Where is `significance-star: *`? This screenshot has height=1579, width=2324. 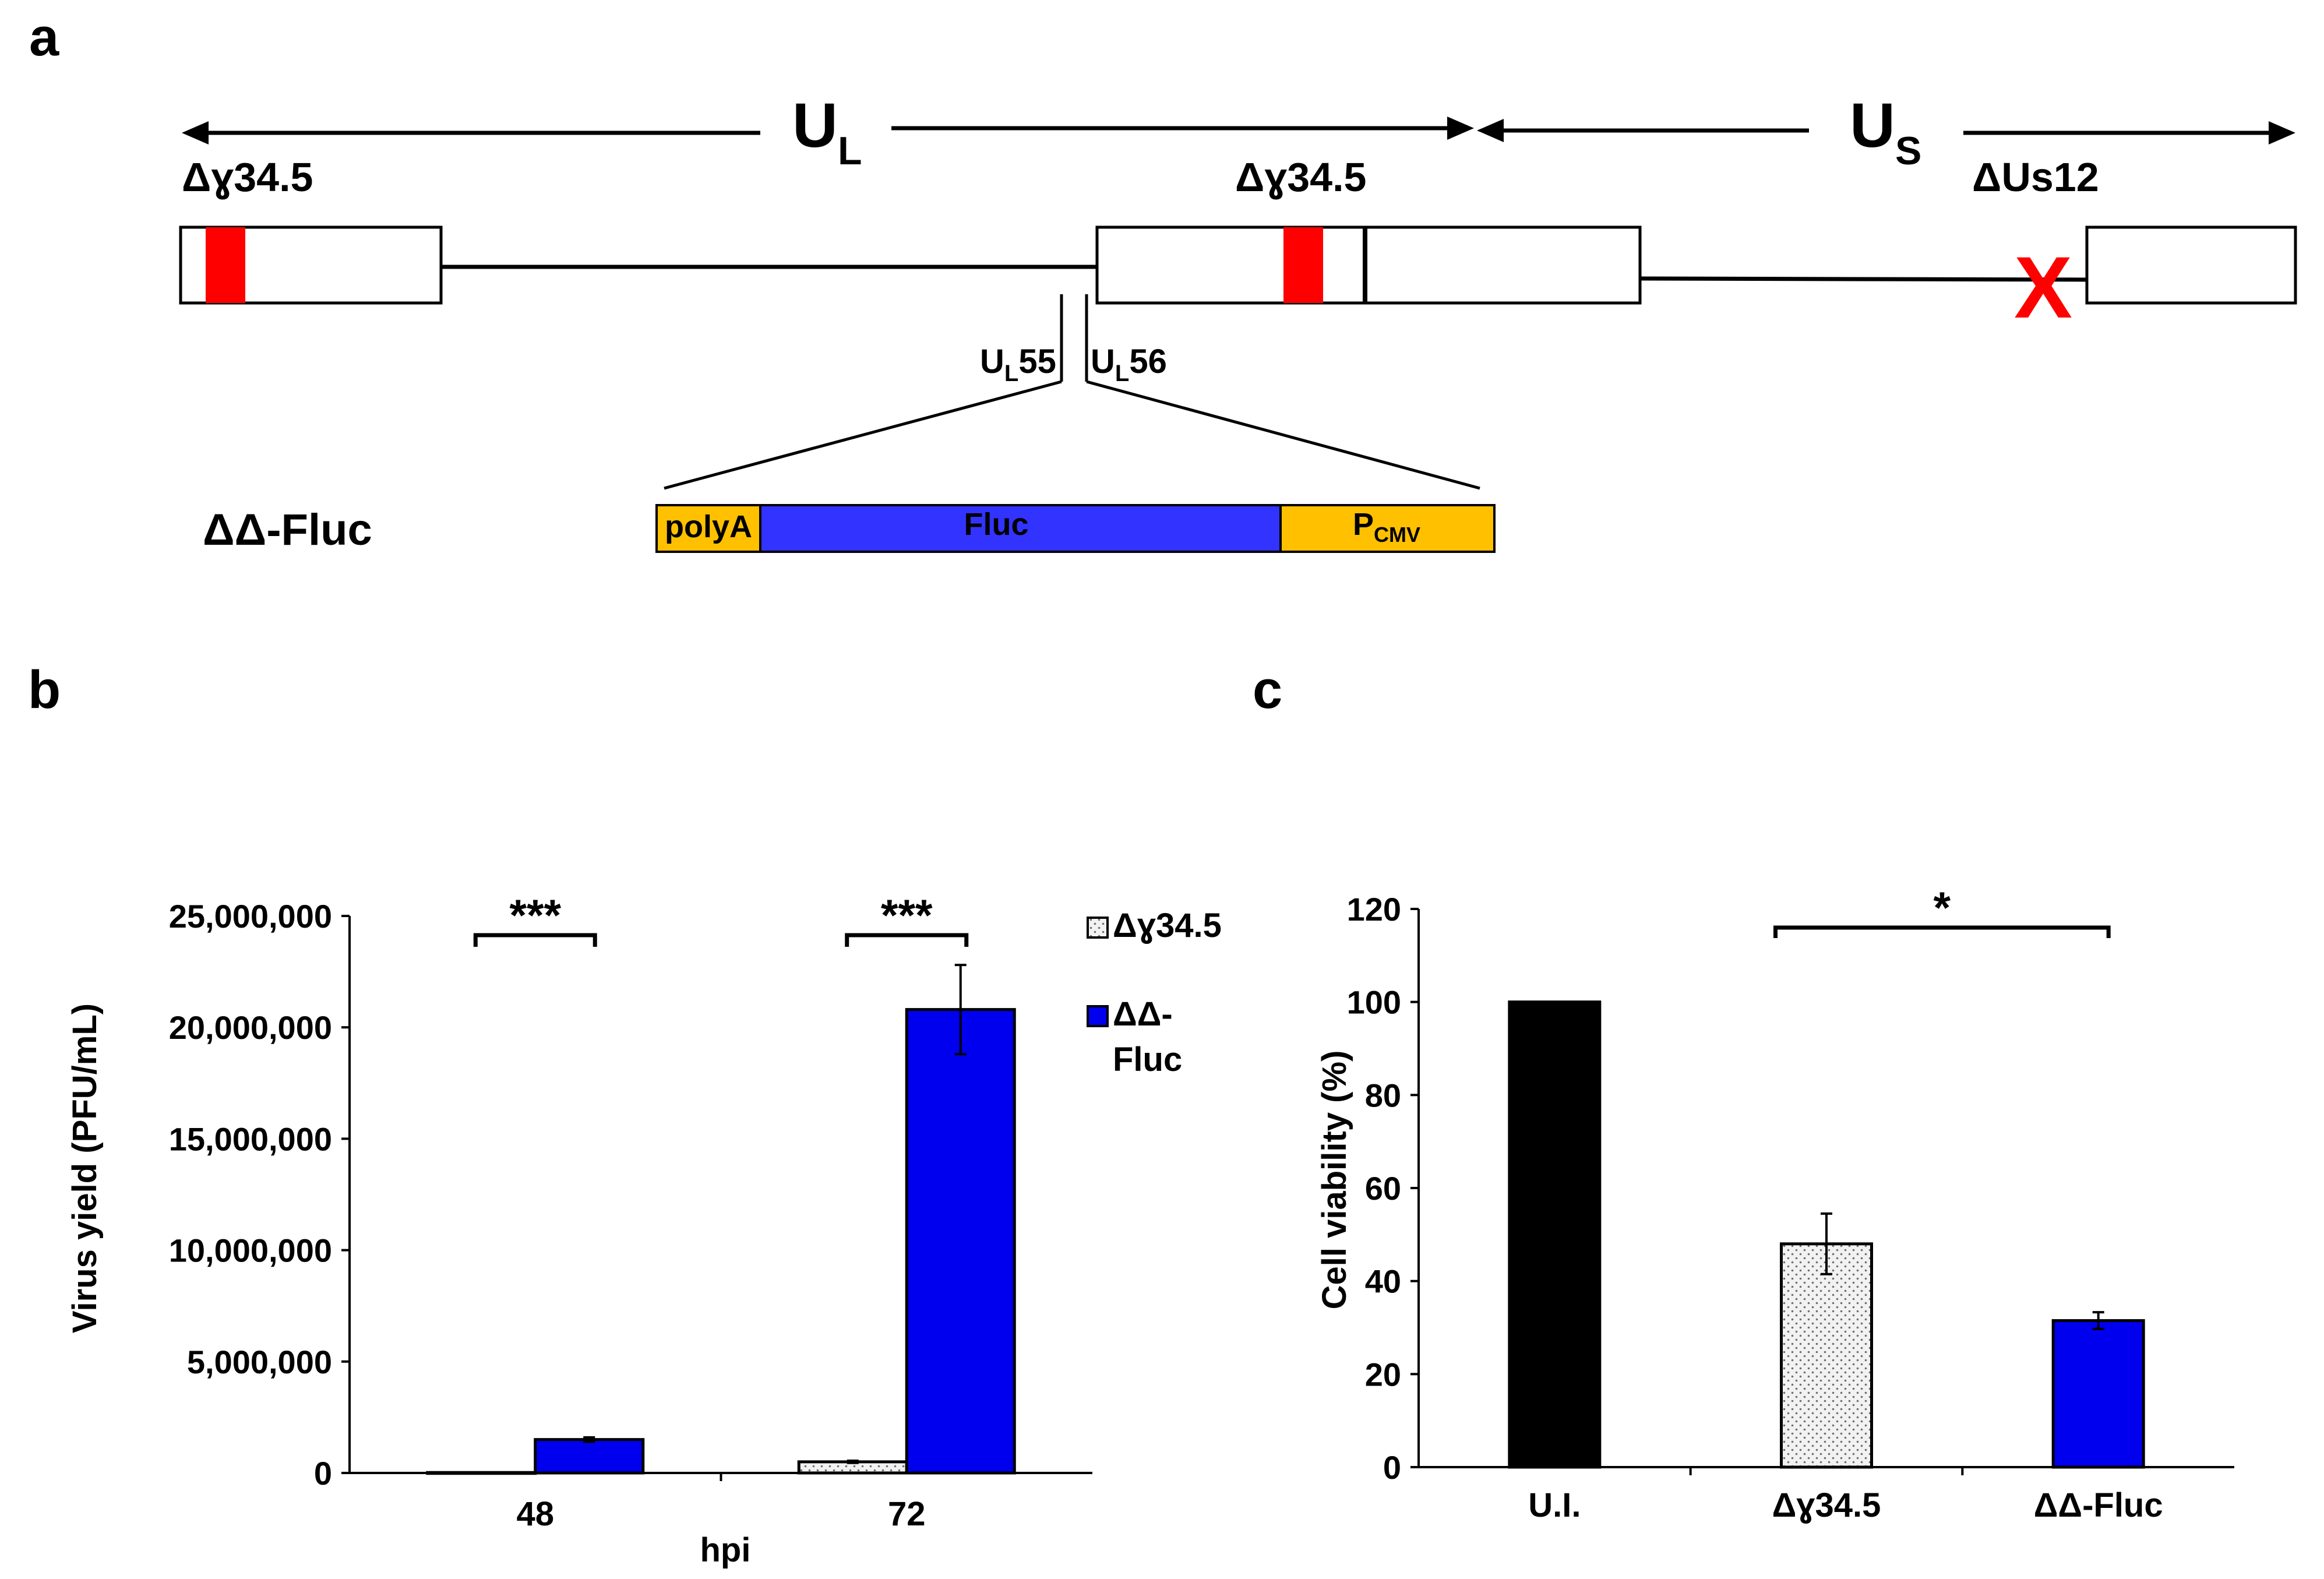
significance-star: * is located at coordinates (1942, 908).